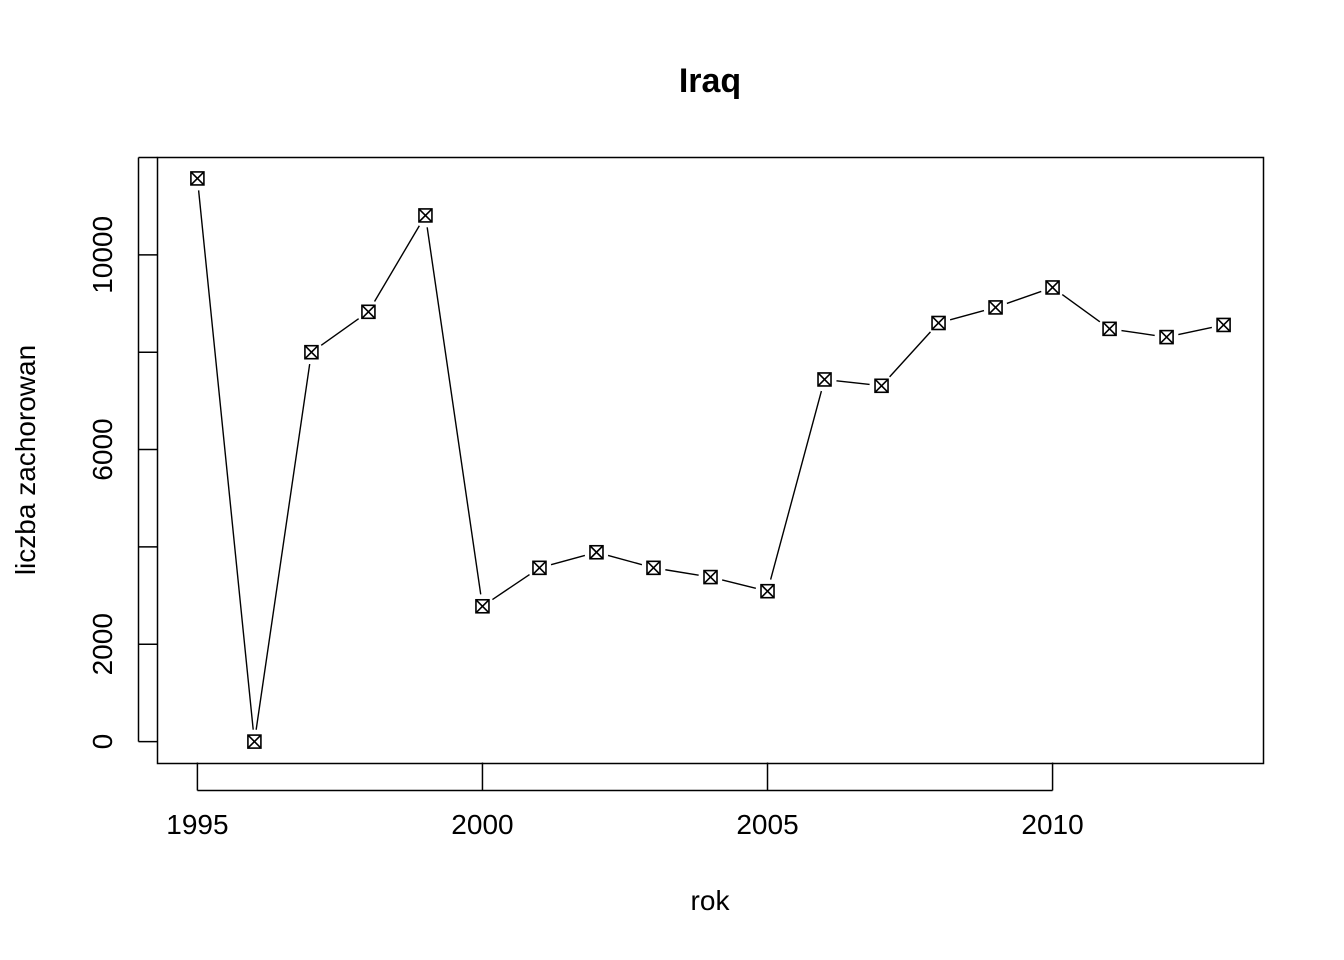 This screenshot has height=960, width=1344. Describe the element at coordinates (711, 900) in the screenshot. I see `x-axis-label: rok` at that location.